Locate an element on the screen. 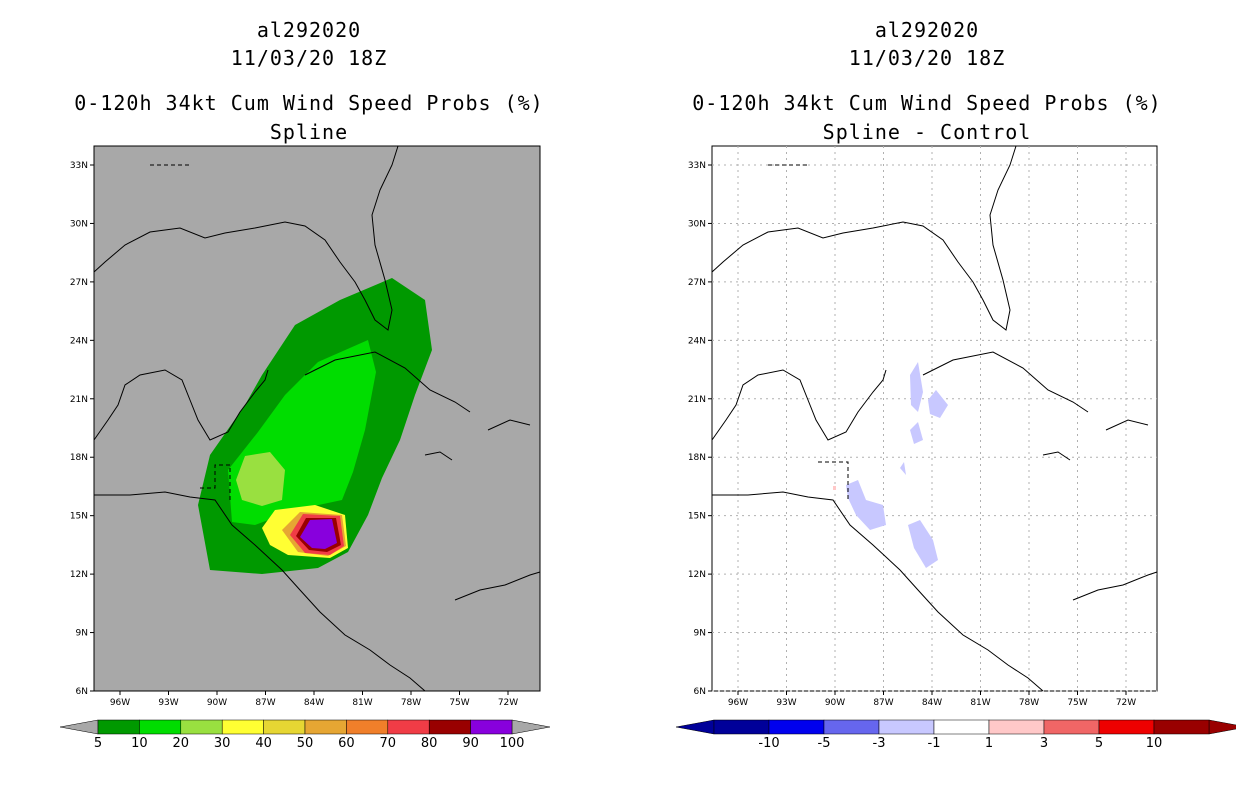  product-title: 0-120h 34kt Cum Wind Speed Probs (%) is located at coordinates (309, 103).